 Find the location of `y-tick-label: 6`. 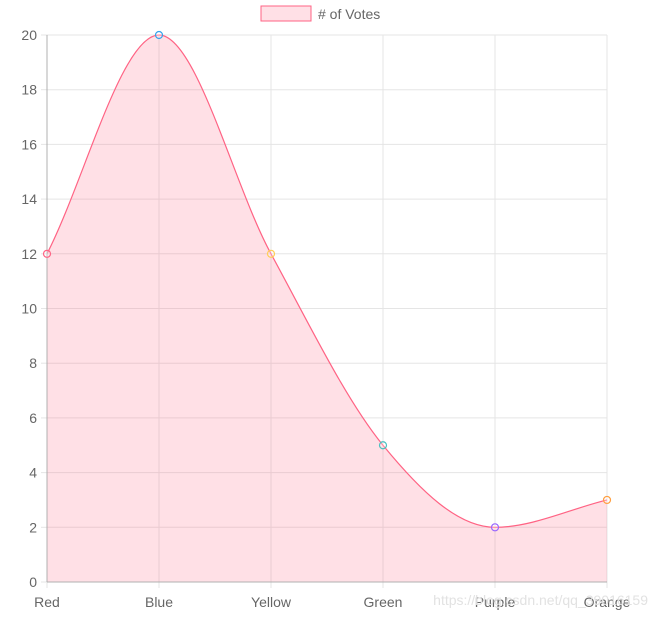

y-tick-label: 6 is located at coordinates (33, 418).